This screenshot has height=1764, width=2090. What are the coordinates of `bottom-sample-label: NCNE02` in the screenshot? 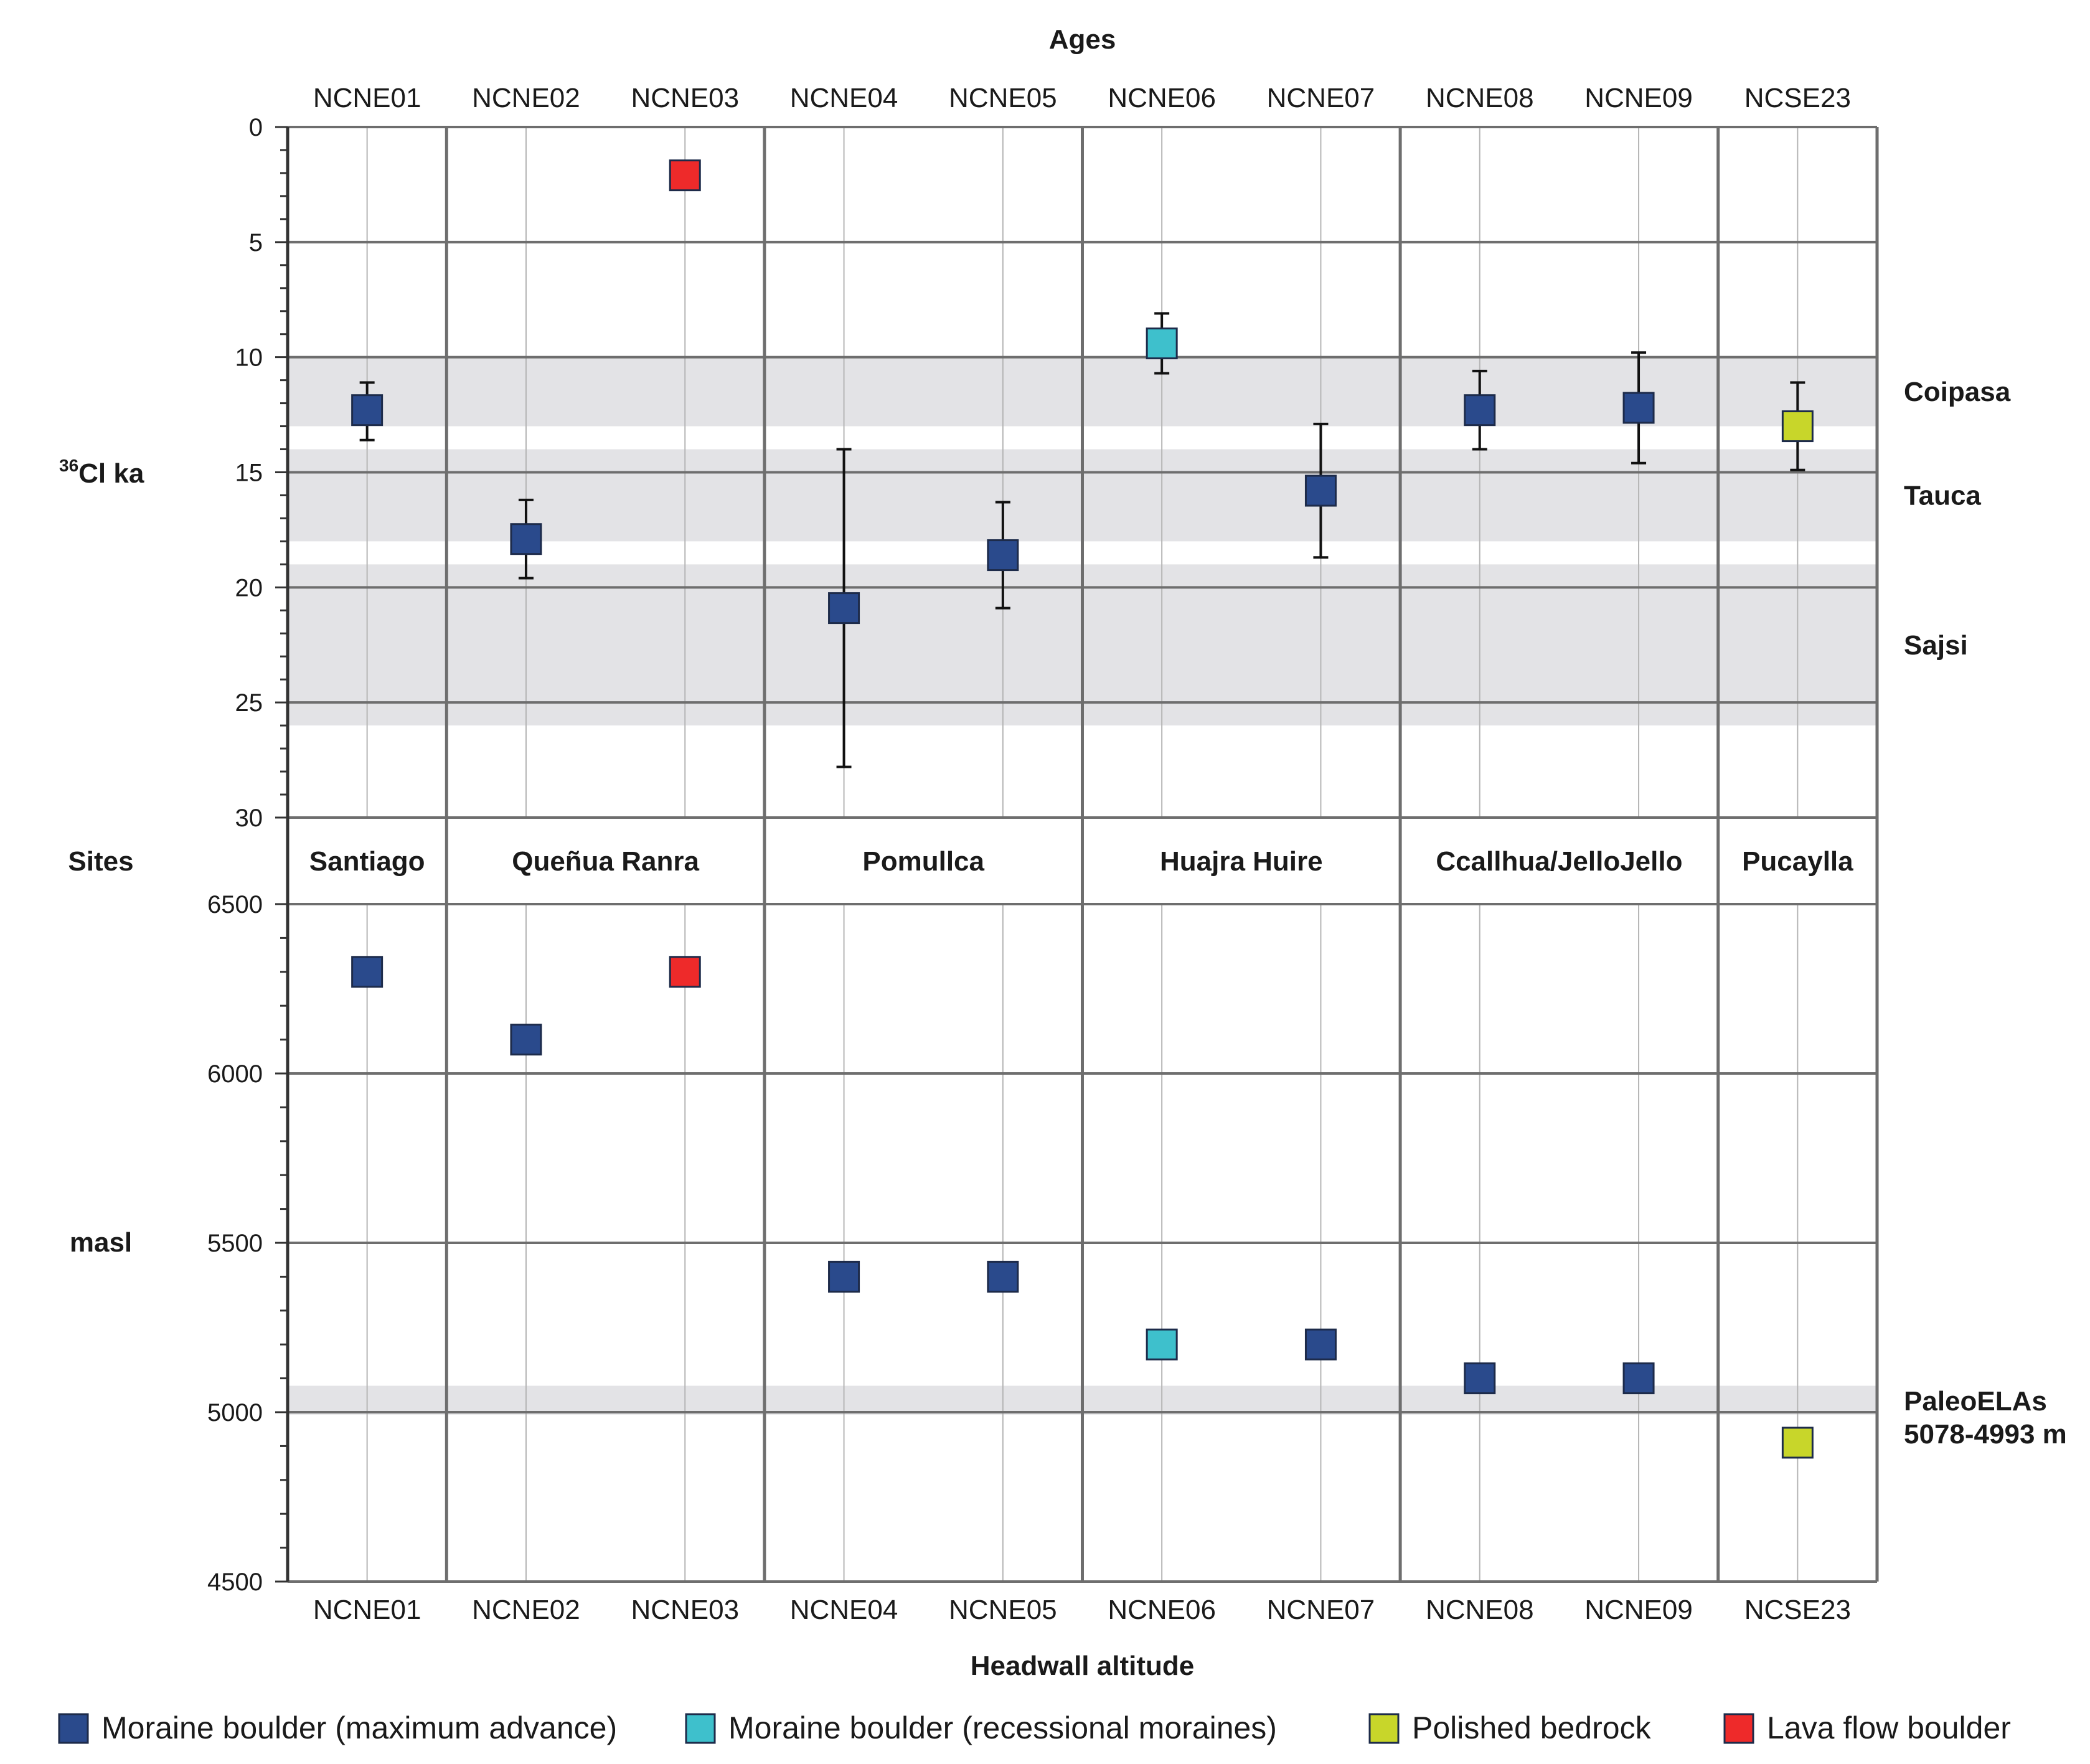 It's located at (526, 1610).